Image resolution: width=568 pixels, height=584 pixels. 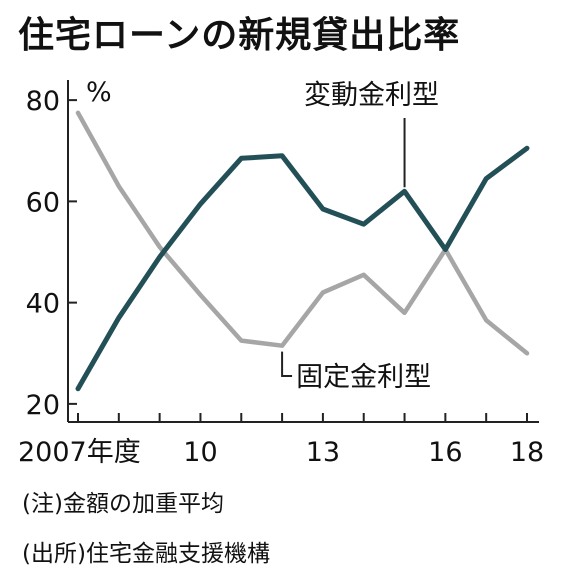 What do you see at coordinates (79, 452) in the screenshot?
I see `x-tick-label: 2007年度` at bounding box center [79, 452].